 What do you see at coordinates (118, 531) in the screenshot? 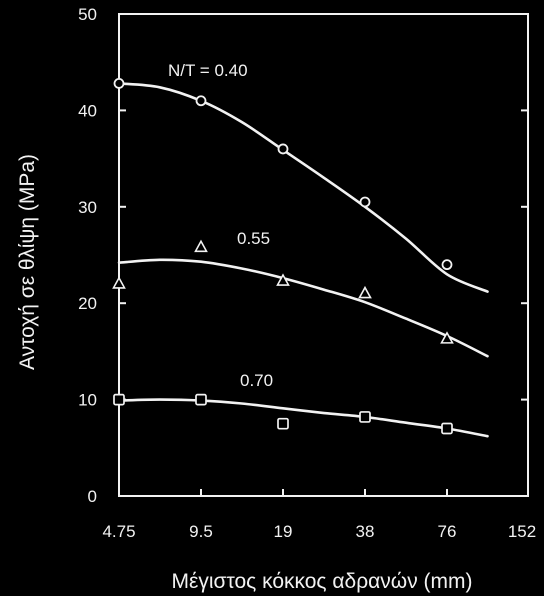
I see `x-tick-label: 4.75` at bounding box center [118, 531].